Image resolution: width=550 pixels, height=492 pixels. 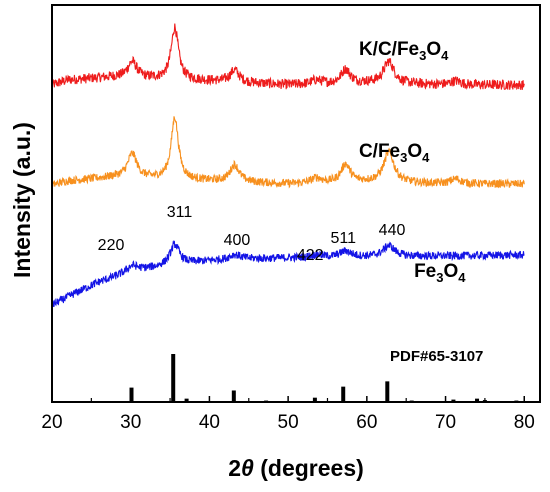 What do you see at coordinates (51, 422) in the screenshot?
I see `x-tick-label: 20` at bounding box center [51, 422].